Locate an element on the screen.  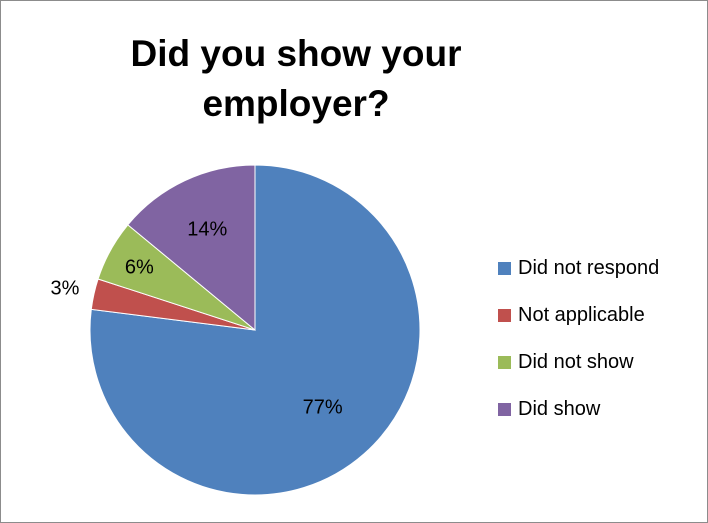
legend-label-not-applicable: Not applicable is located at coordinates (581, 314).